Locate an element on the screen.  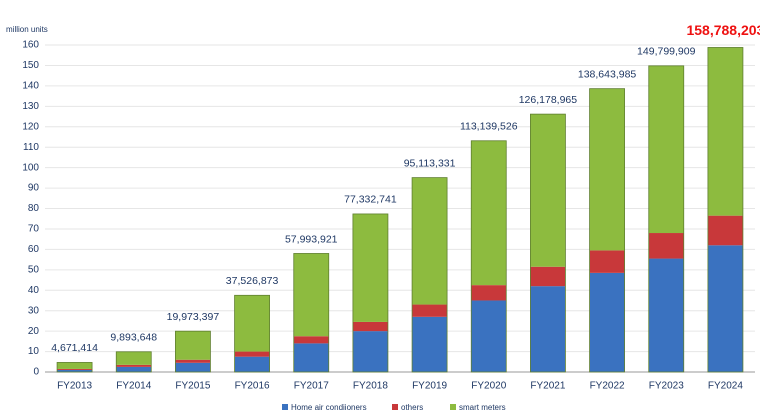
y-tick-label: 50 is located at coordinates (34, 269).